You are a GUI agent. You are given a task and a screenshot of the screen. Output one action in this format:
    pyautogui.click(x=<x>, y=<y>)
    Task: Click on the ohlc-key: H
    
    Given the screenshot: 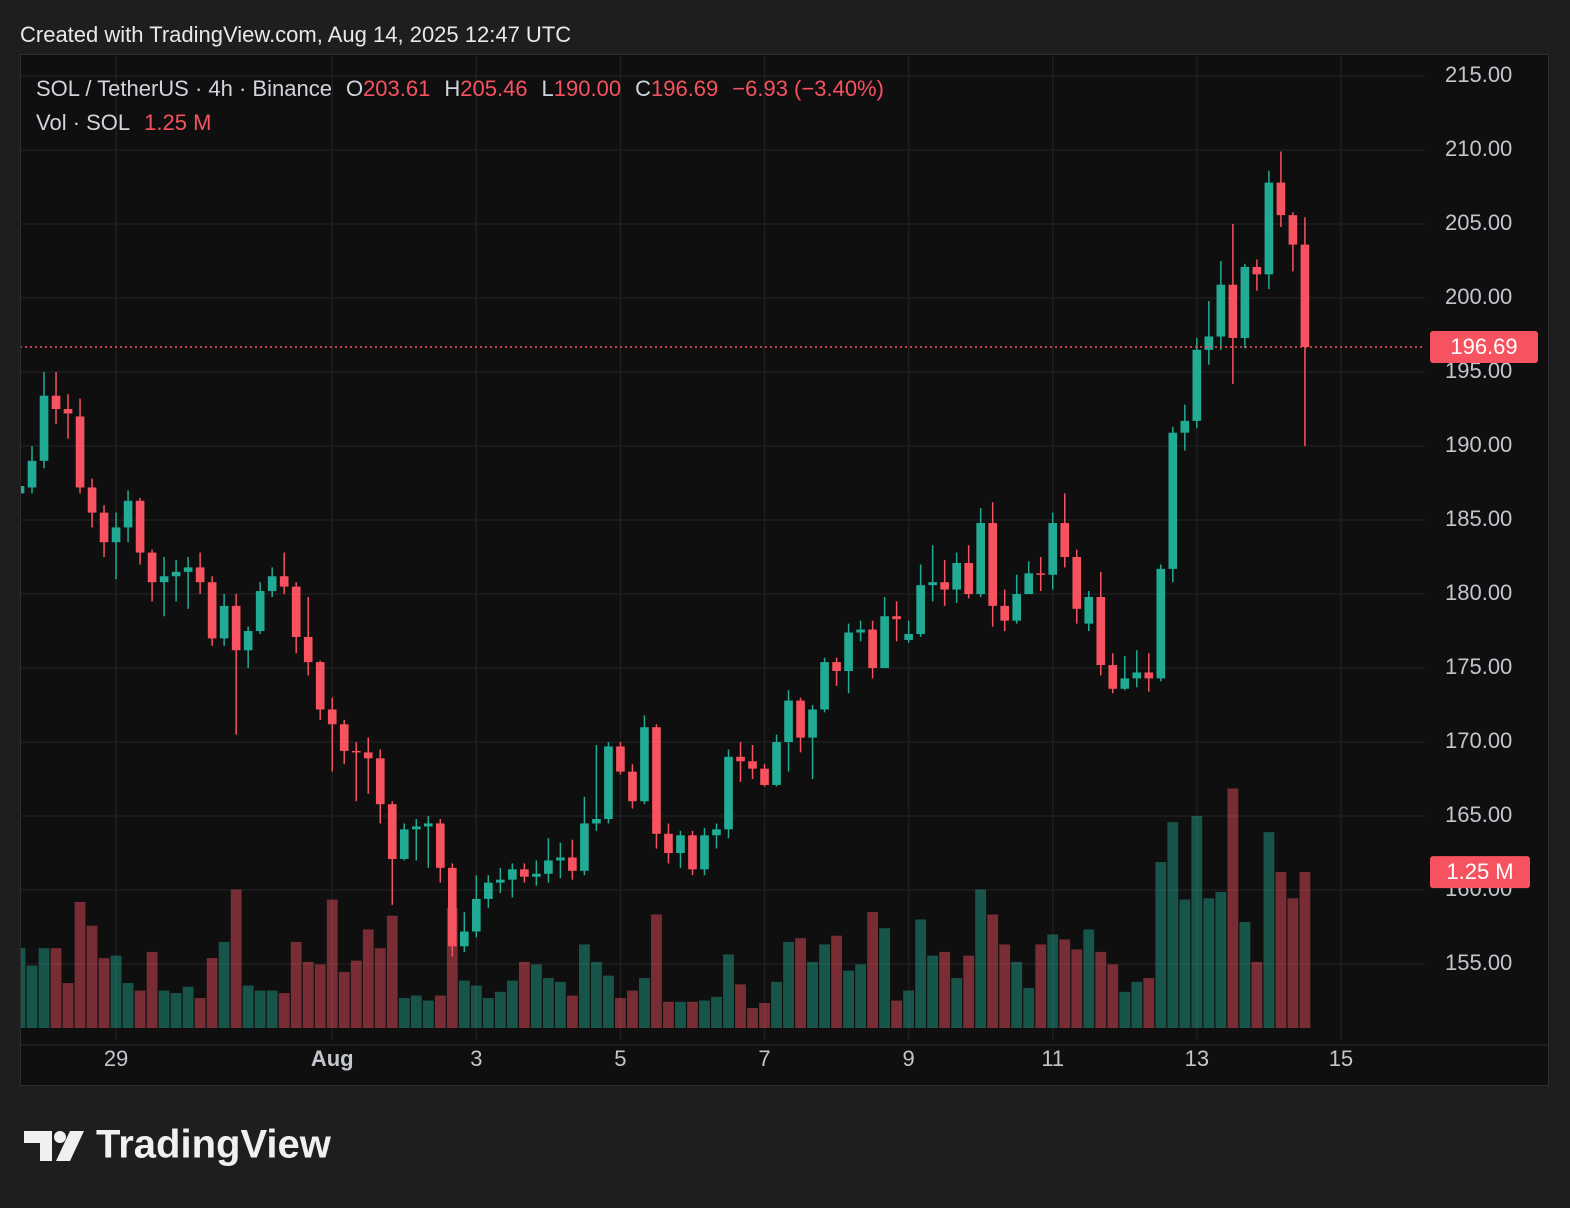 What is the action you would take?
    pyautogui.click(x=452, y=88)
    